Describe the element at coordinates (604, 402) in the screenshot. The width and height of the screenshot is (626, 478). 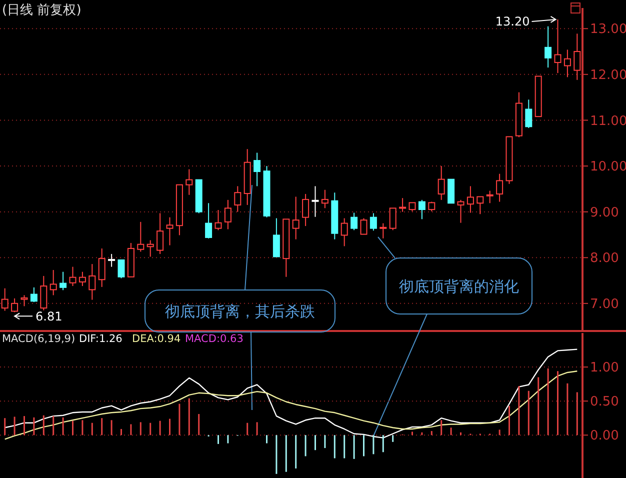
I see `y-tick-label: 0.50` at that location.